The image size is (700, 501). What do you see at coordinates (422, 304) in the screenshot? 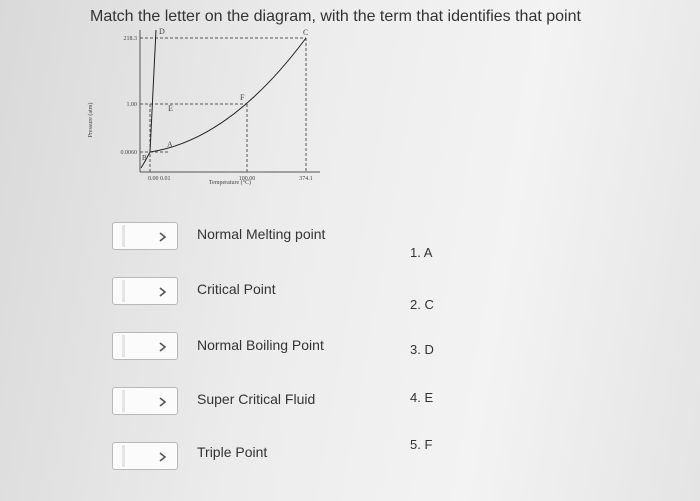
I see `option: 2. C` at bounding box center [422, 304].